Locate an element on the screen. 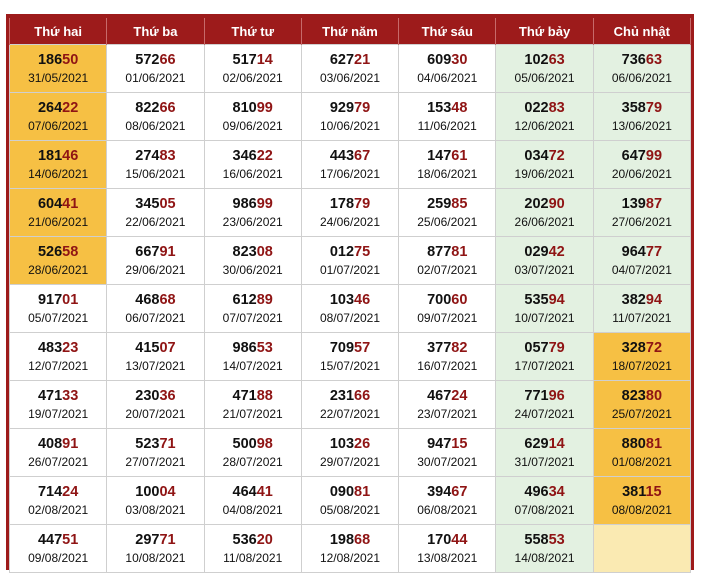 The width and height of the screenshot is (701, 577). header-thursday: Thứ năm is located at coordinates (350, 31).